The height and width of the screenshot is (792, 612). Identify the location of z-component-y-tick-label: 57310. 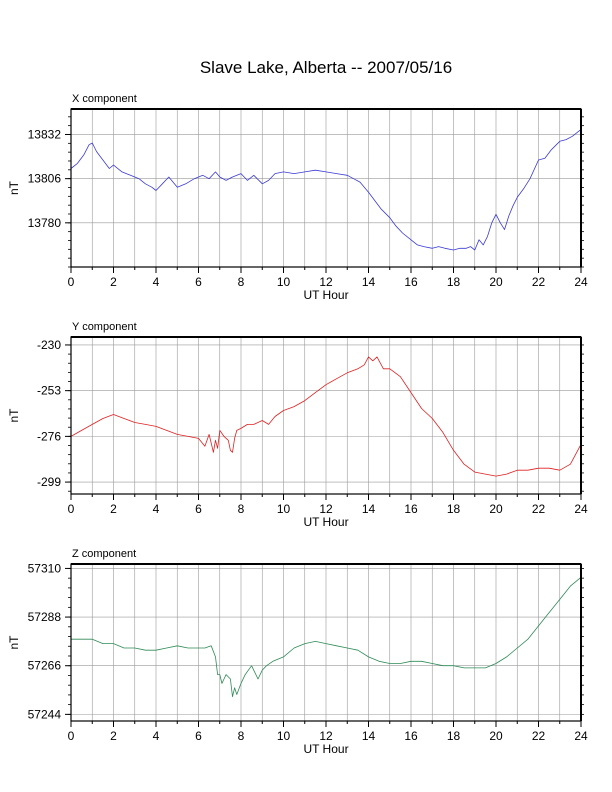
(45, 568).